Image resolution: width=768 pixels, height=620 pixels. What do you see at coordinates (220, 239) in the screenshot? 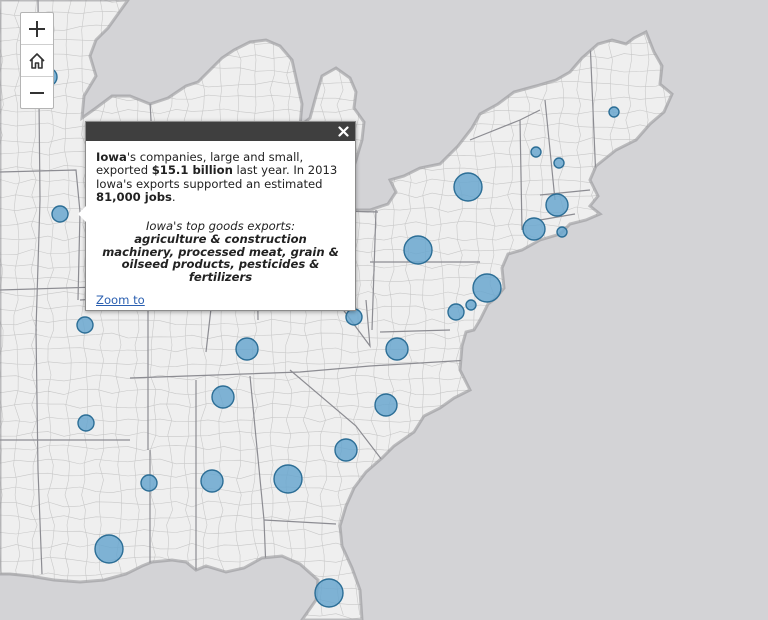
I see `exports-line: agriculture & construction` at bounding box center [220, 239].